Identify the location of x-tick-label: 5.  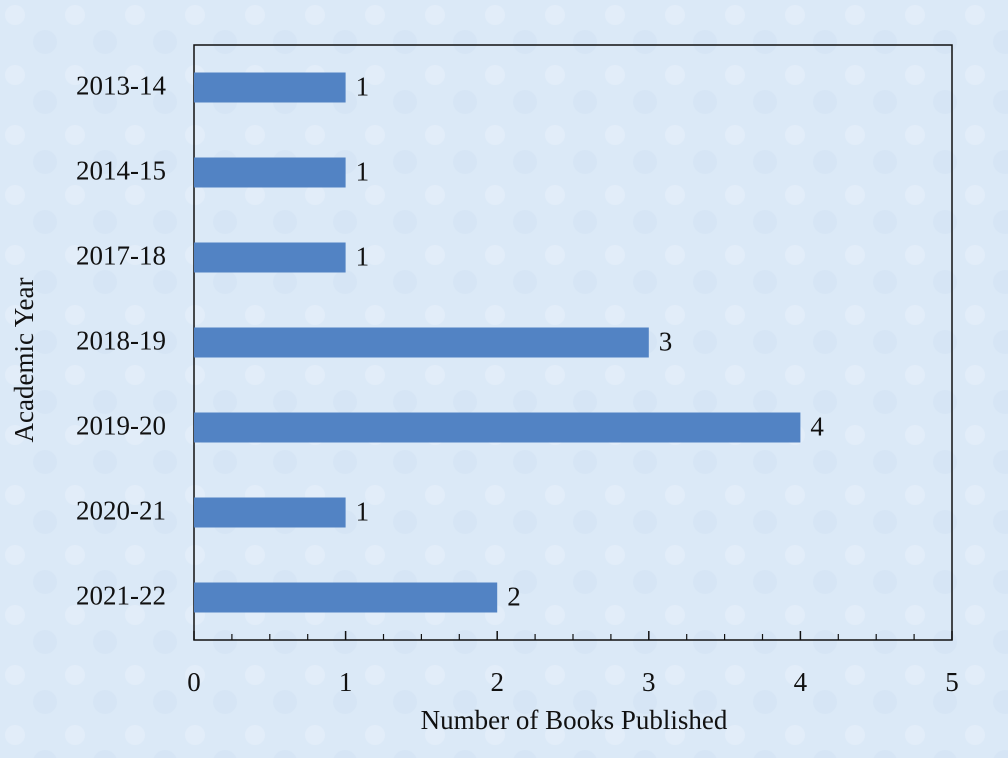
(952, 682).